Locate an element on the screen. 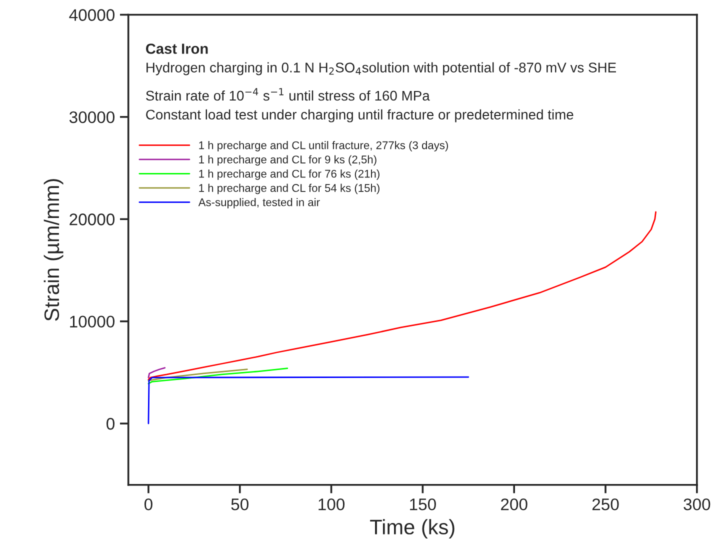  legend-label: As-supplied, tested in air is located at coordinates (259, 203).